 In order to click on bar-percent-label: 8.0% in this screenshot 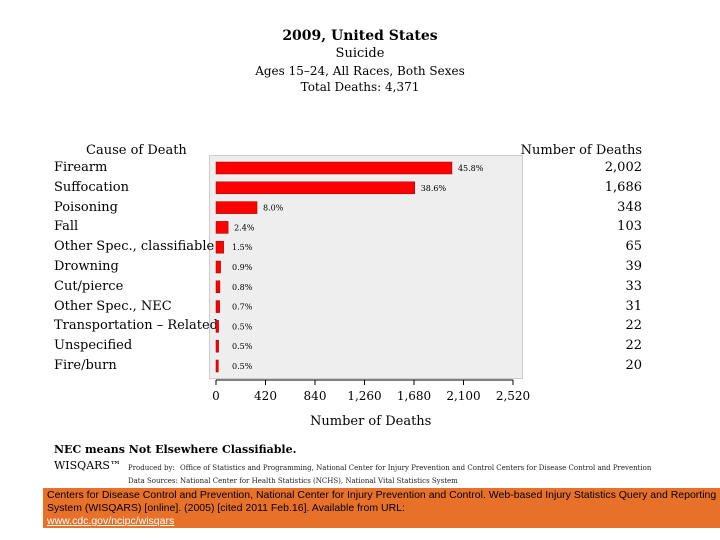, I will do `click(273, 208)`.